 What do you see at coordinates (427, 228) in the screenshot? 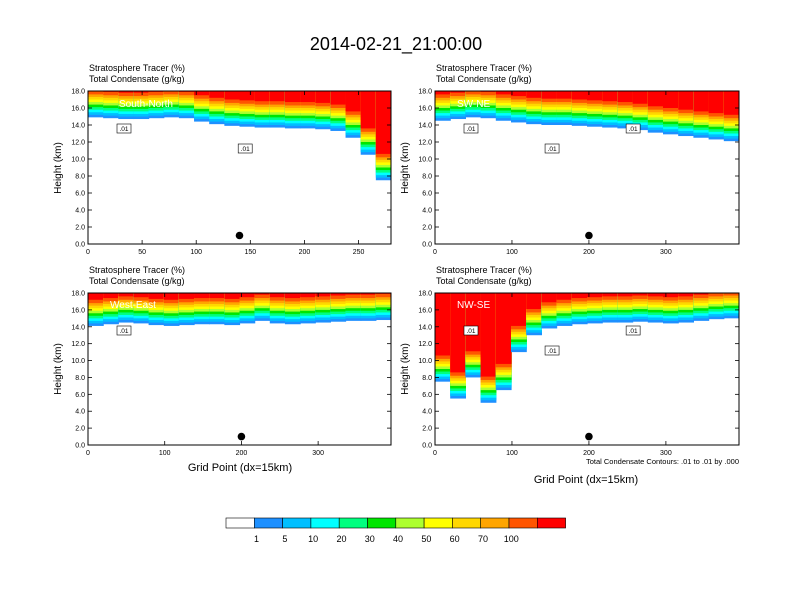
I see `y-tick-label: 2.0` at bounding box center [427, 228].